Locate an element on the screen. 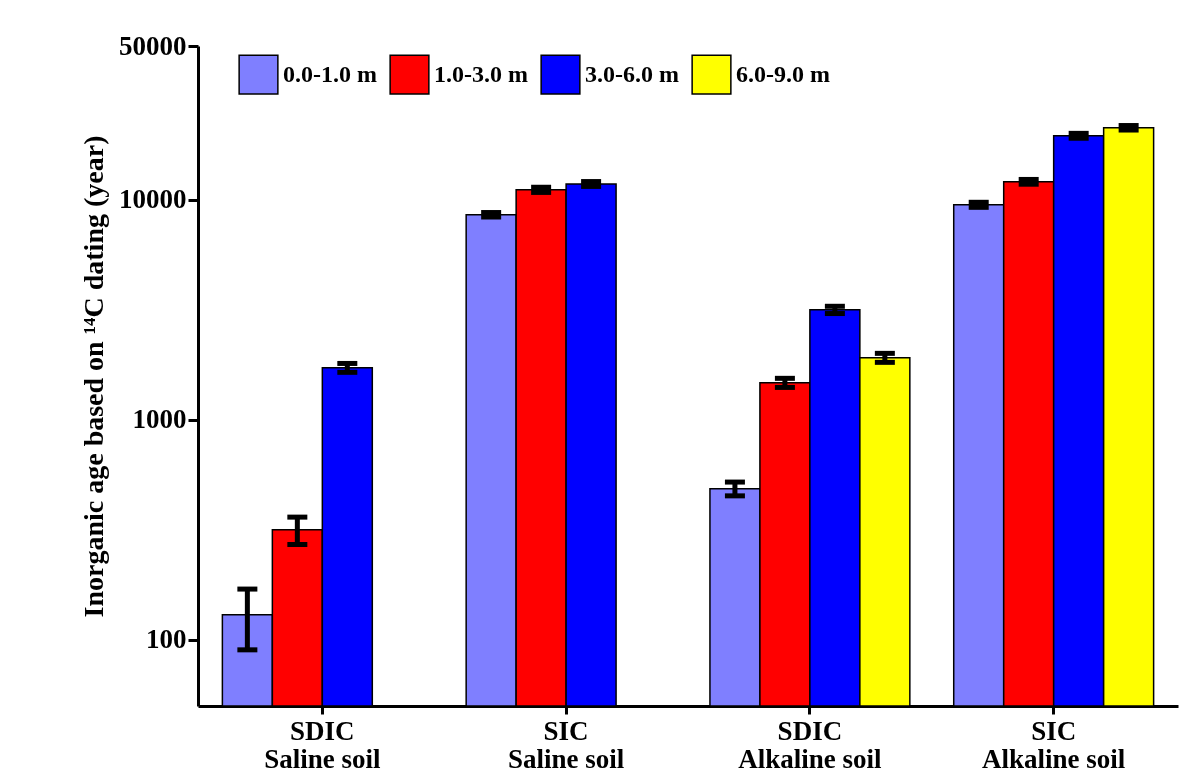  legend-label: 3.0-6.0 m is located at coordinates (632, 73).